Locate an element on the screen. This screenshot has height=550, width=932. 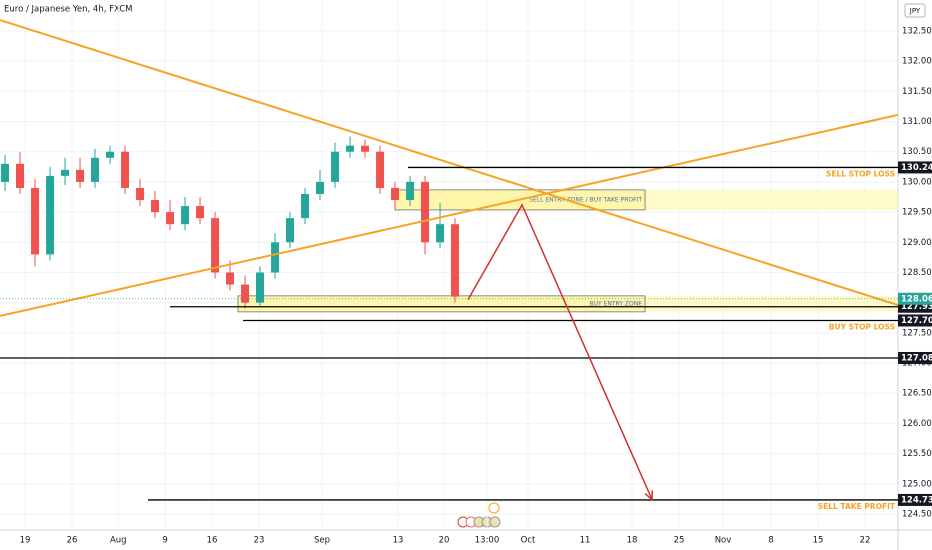
x-tick-label: 22 is located at coordinates (865, 541).